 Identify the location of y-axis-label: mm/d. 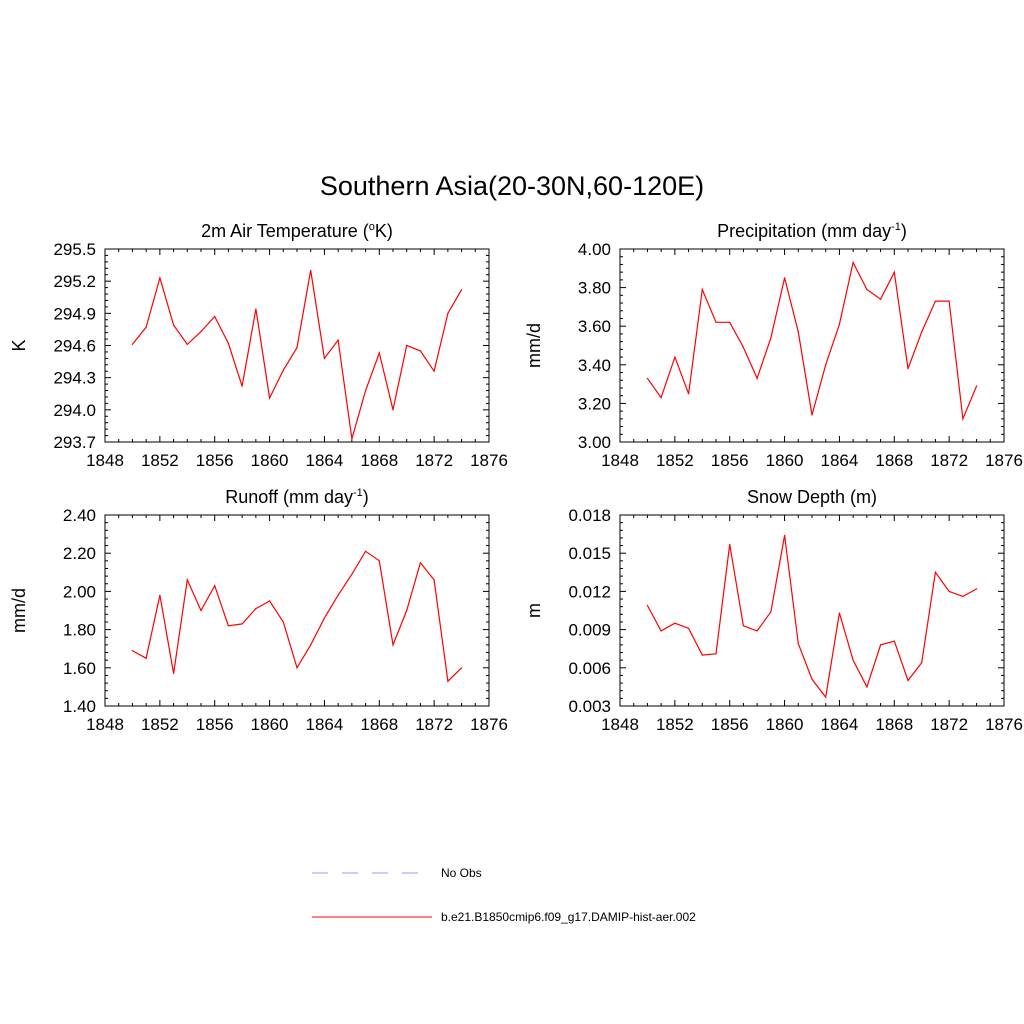
(534, 345).